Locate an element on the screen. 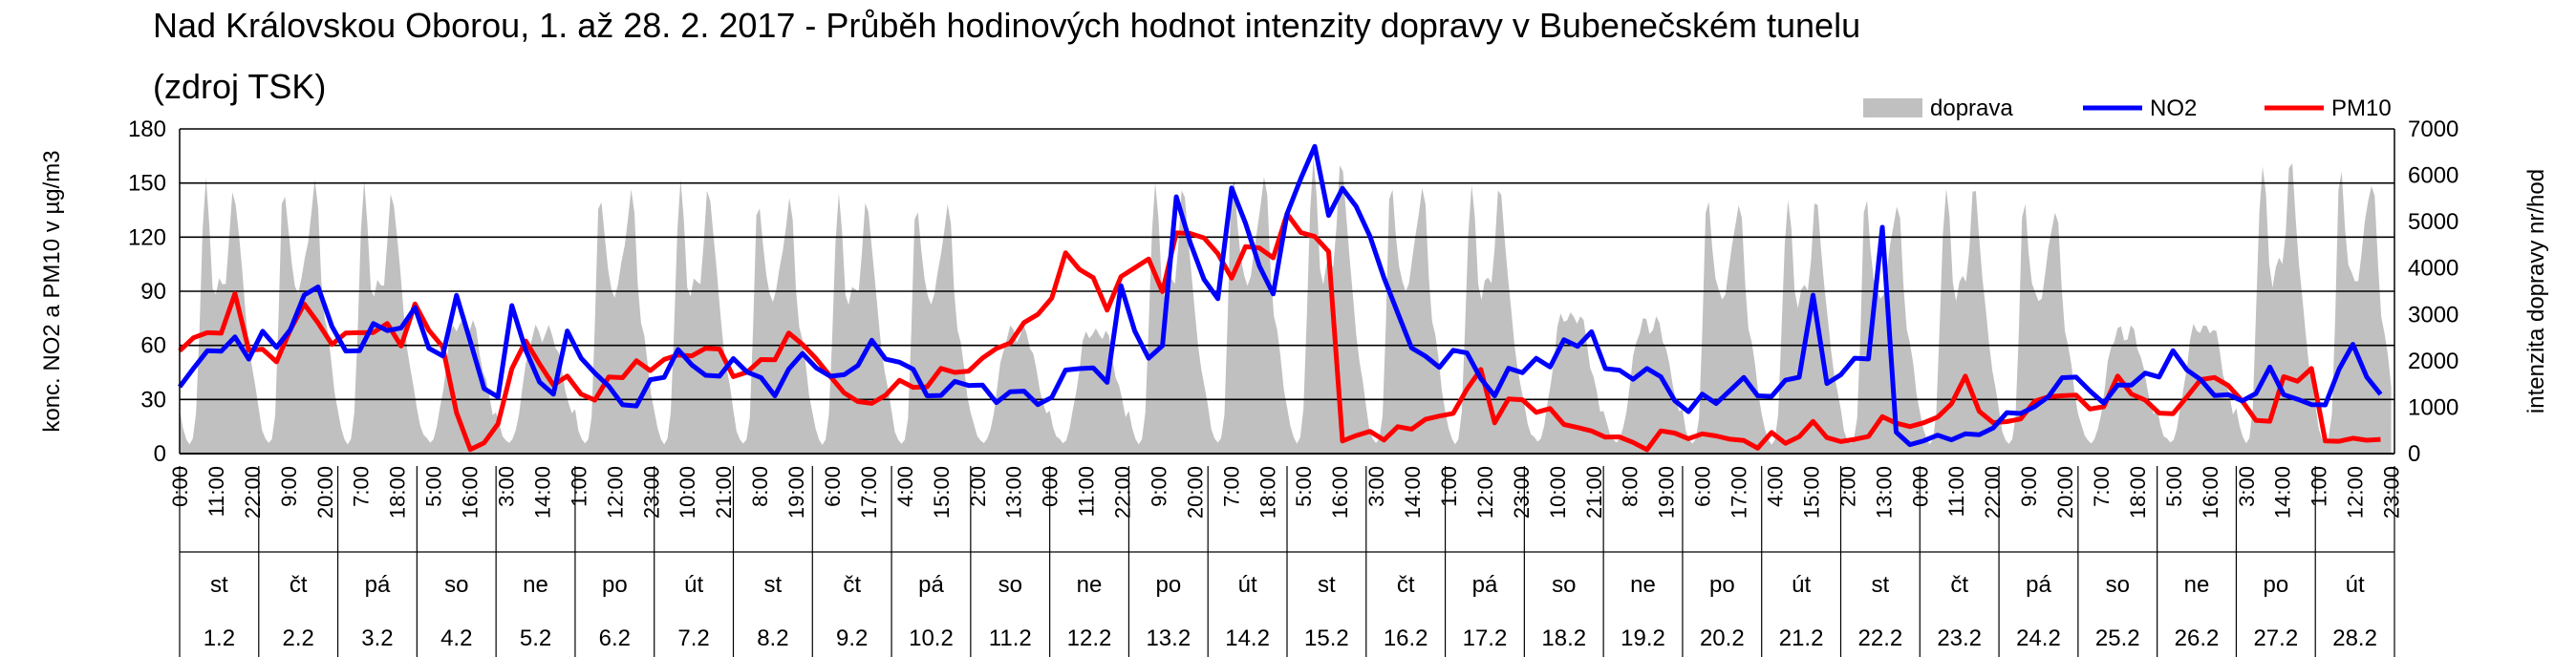 The image size is (2576, 657). x-tick-label: 4:00 is located at coordinates (1776, 486).